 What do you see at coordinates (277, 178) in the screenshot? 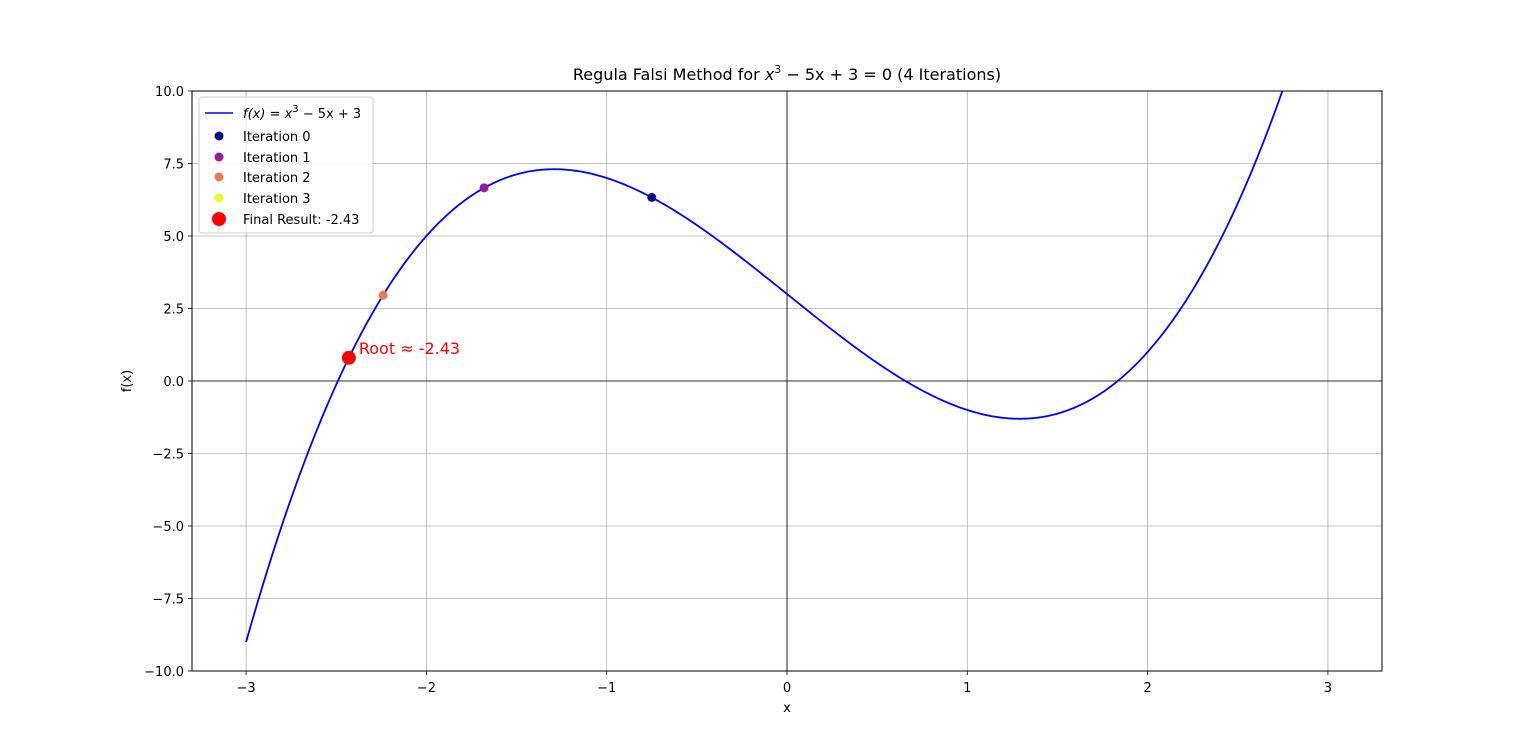
I see `legend-label-iteration-2: Iteration 2` at bounding box center [277, 178].